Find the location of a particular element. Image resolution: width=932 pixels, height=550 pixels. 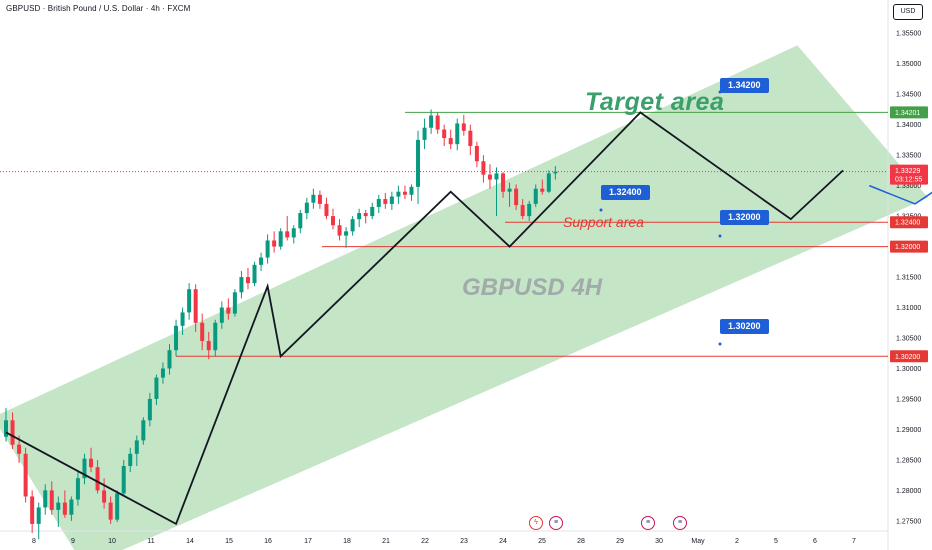

price-tick-label: 1.31000 is located at coordinates (908, 308).